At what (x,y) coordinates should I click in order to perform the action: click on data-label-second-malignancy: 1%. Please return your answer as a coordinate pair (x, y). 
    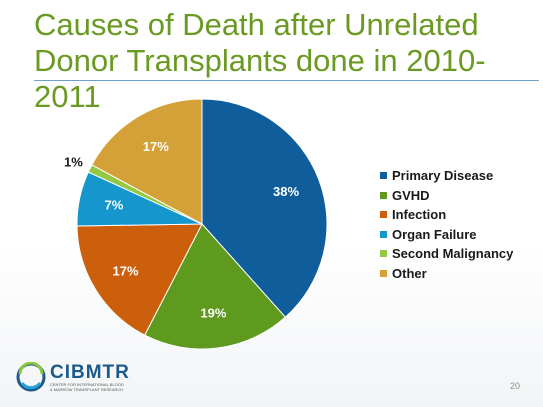
    Looking at the image, I should click on (73, 161).